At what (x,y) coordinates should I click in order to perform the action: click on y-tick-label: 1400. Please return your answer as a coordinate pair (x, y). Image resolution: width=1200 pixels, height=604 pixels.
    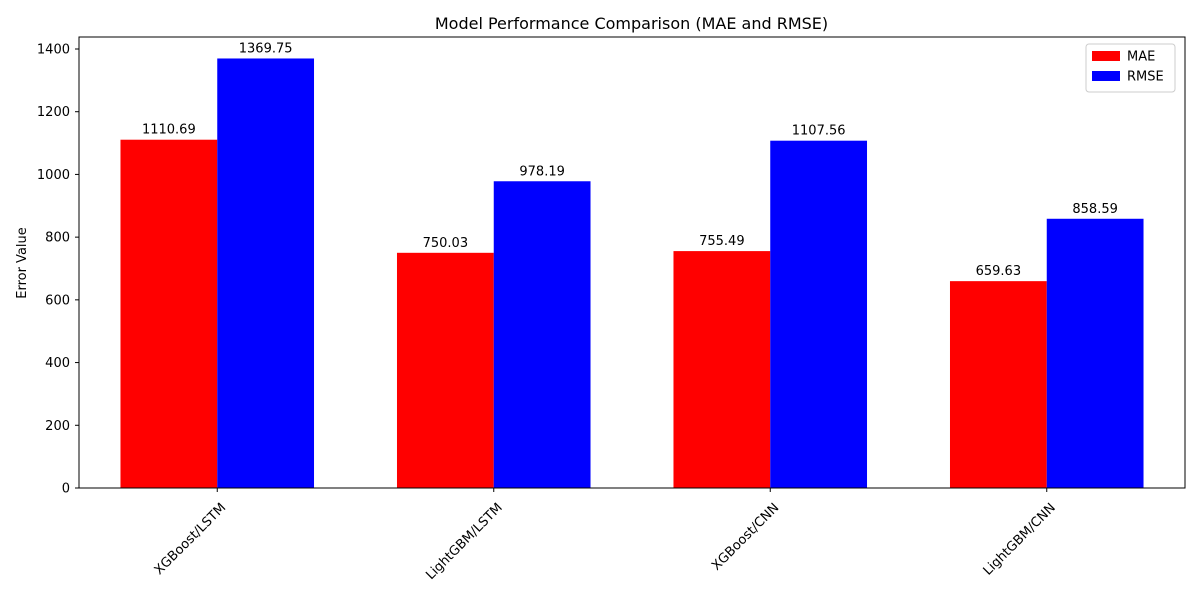
    Looking at the image, I should click on (53, 49).